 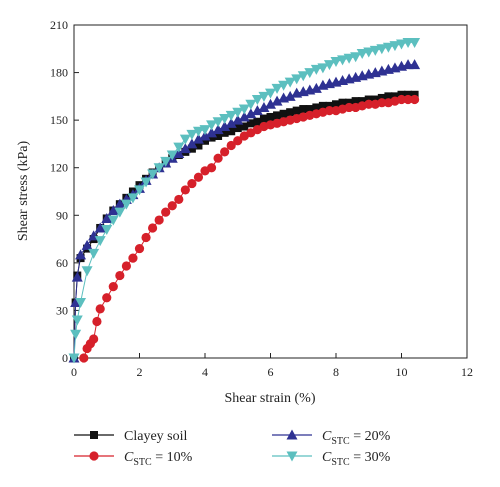 I want to click on legend-label: CSTC = 30%, so click(x=356, y=459).